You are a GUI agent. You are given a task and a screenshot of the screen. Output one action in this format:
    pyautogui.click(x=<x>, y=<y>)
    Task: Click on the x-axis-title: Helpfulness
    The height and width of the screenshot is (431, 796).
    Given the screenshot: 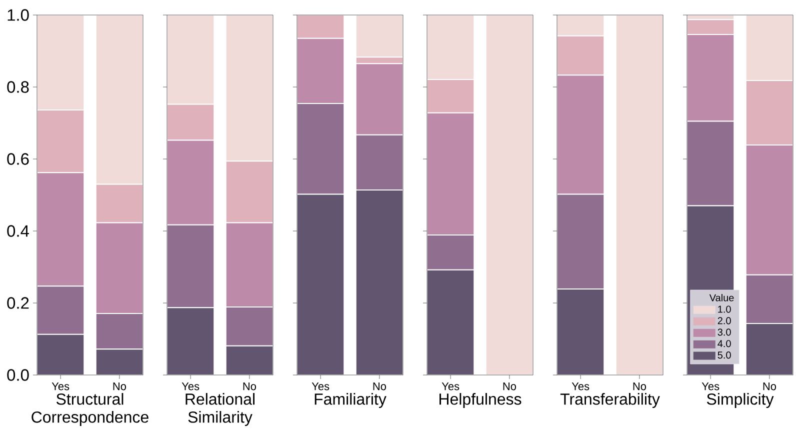 What is the action you would take?
    pyautogui.click(x=481, y=400)
    